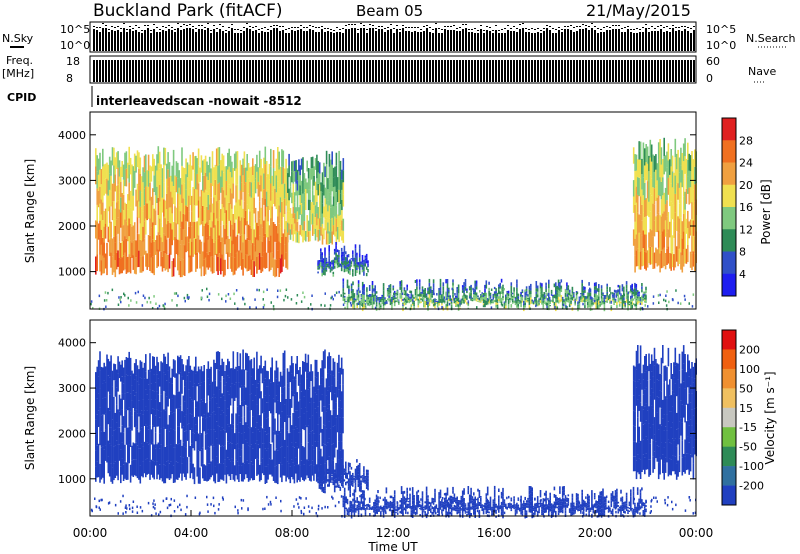  What do you see at coordinates (762, 71) in the screenshot?
I see `nave-label: Nave` at bounding box center [762, 71].